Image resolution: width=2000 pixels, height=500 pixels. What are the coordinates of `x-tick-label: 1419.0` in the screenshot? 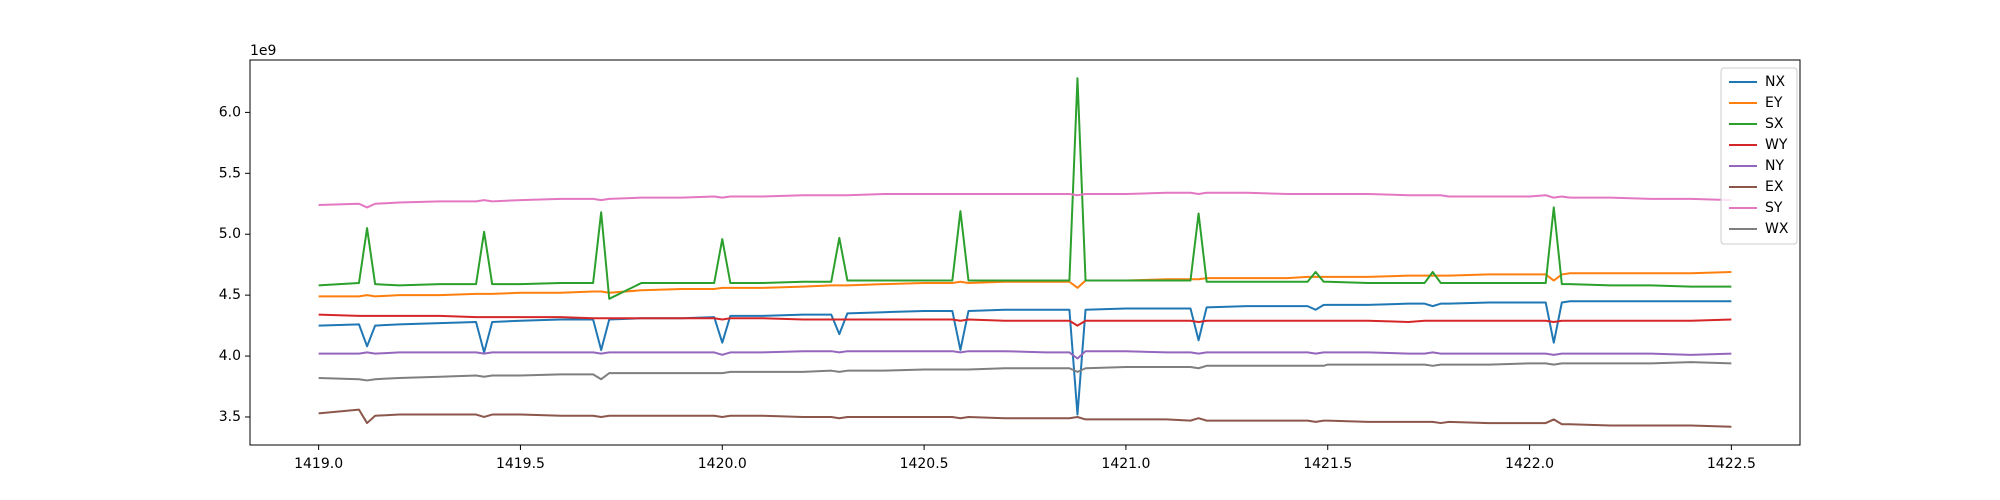 It's located at (318, 464).